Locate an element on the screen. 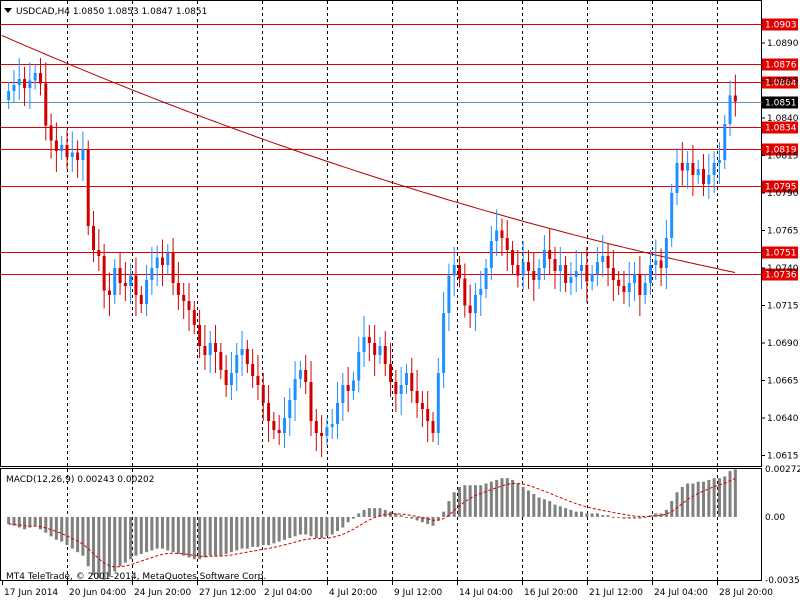 This screenshot has height=600, width=800. price-tick-label: 1.0865 is located at coordinates (783, 82).